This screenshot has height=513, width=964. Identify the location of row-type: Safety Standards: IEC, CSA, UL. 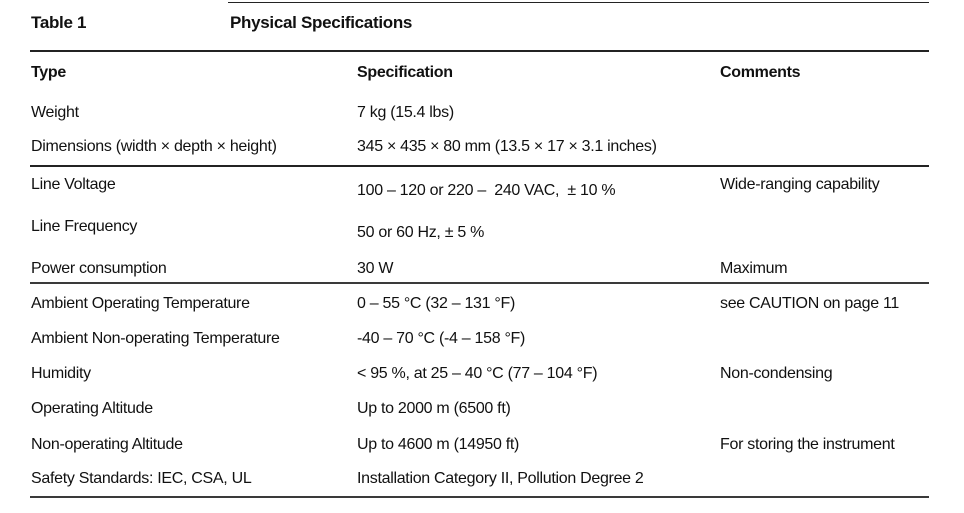
(141, 478).